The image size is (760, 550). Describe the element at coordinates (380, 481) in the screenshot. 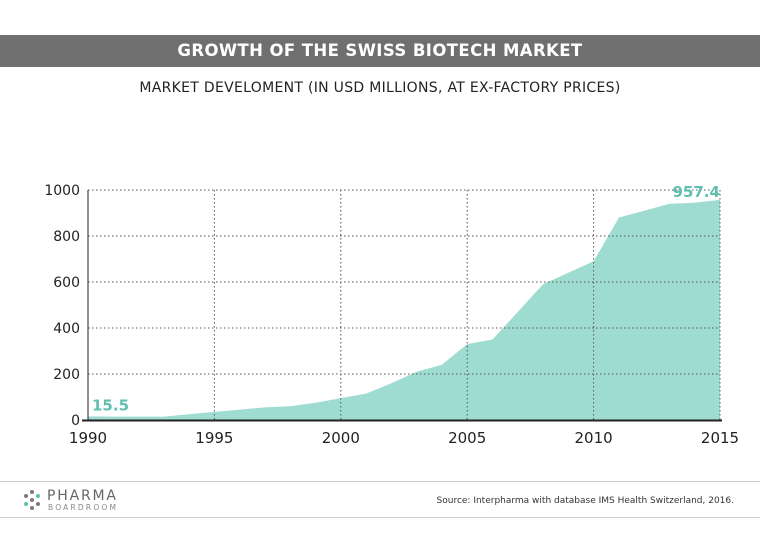

I see `footer-divider-top` at that location.